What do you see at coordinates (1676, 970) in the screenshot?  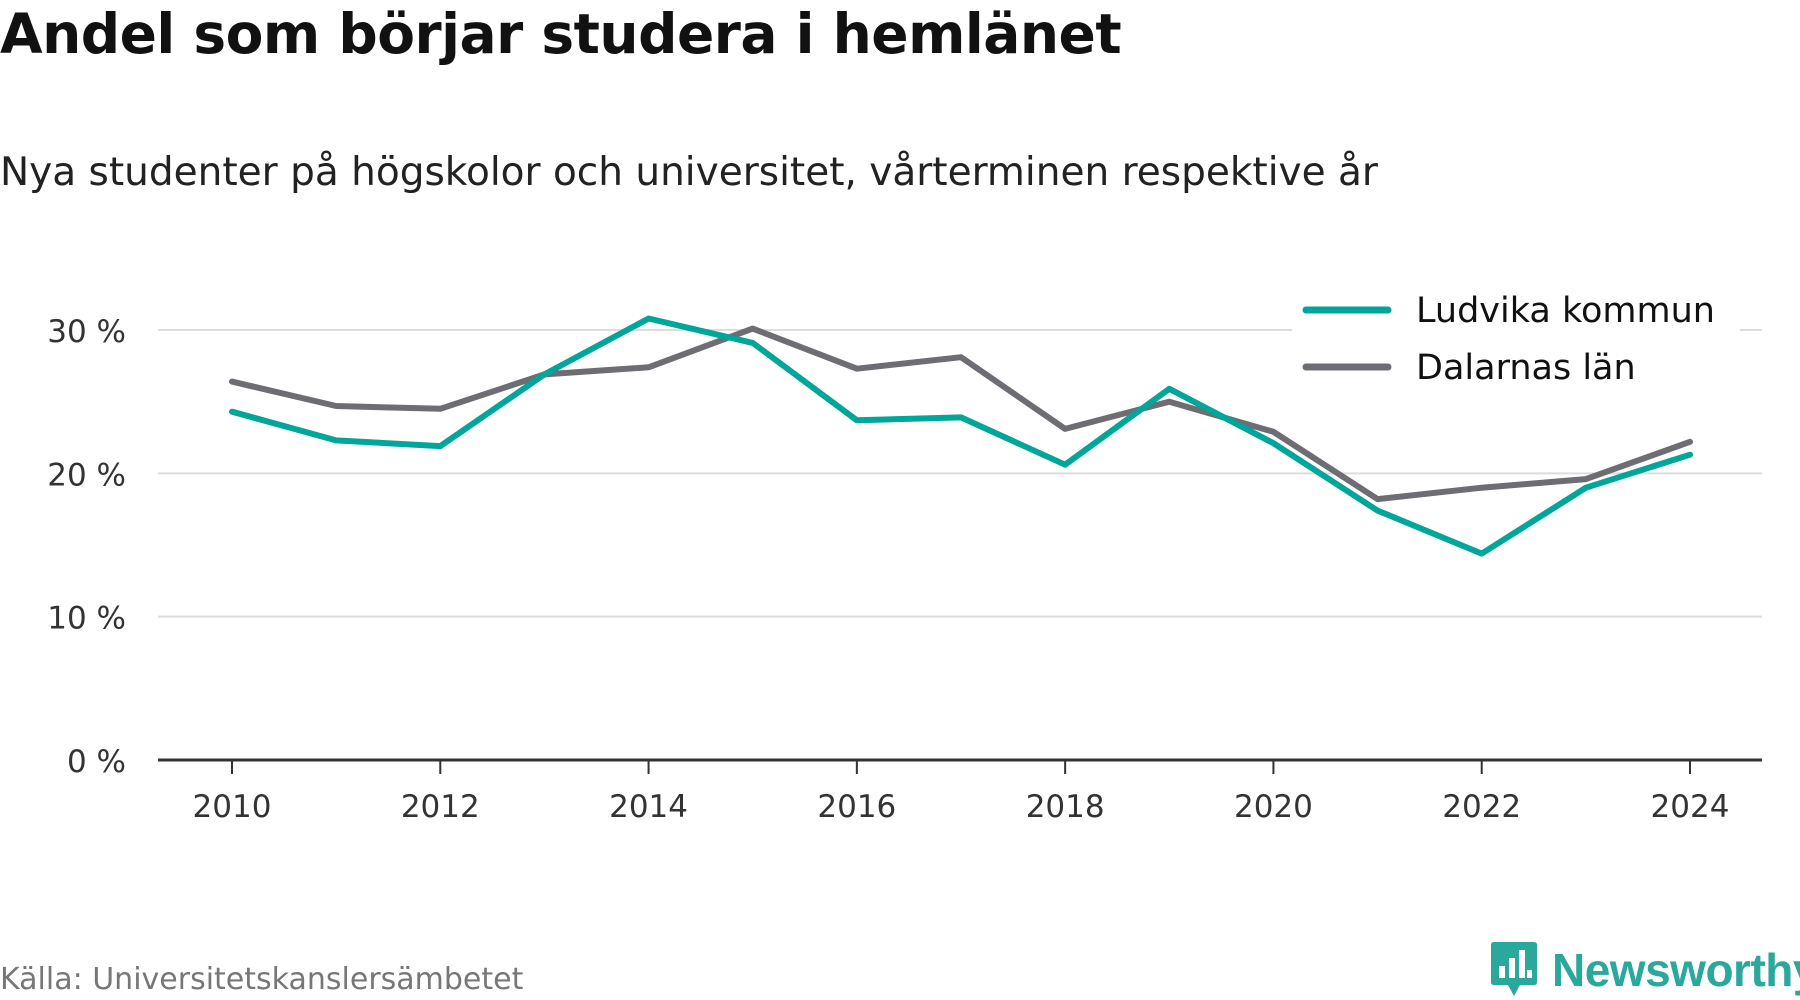 I see `logo-text: Newsworthy` at bounding box center [1676, 970].